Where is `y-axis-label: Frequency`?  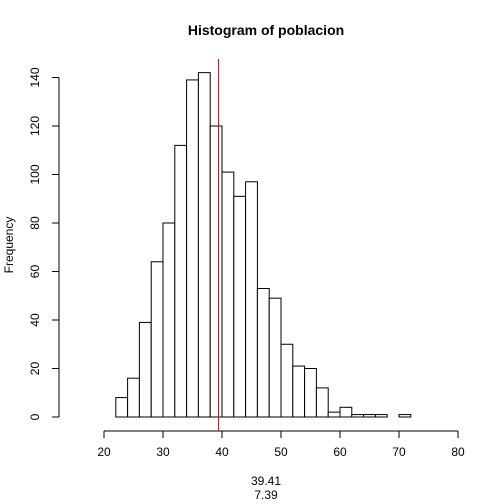 y-axis-label: Frequency is located at coordinates (9, 245).